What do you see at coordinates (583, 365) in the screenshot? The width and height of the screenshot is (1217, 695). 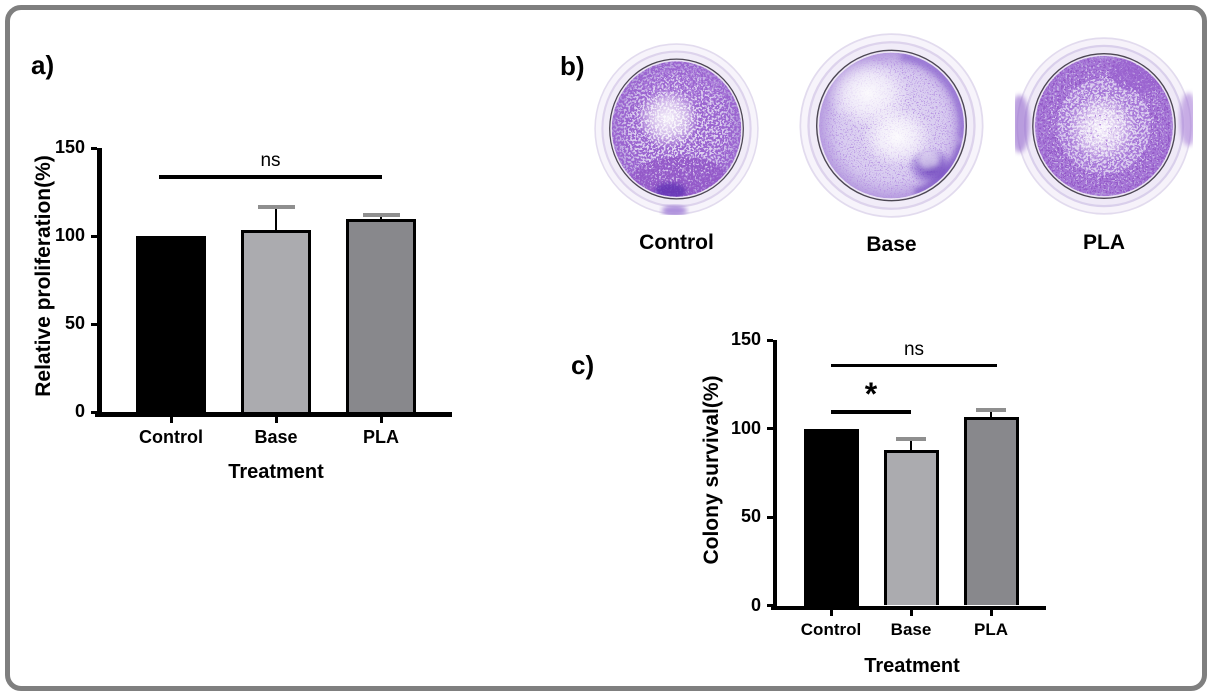 I see `panel-c-label: c)` at bounding box center [583, 365].